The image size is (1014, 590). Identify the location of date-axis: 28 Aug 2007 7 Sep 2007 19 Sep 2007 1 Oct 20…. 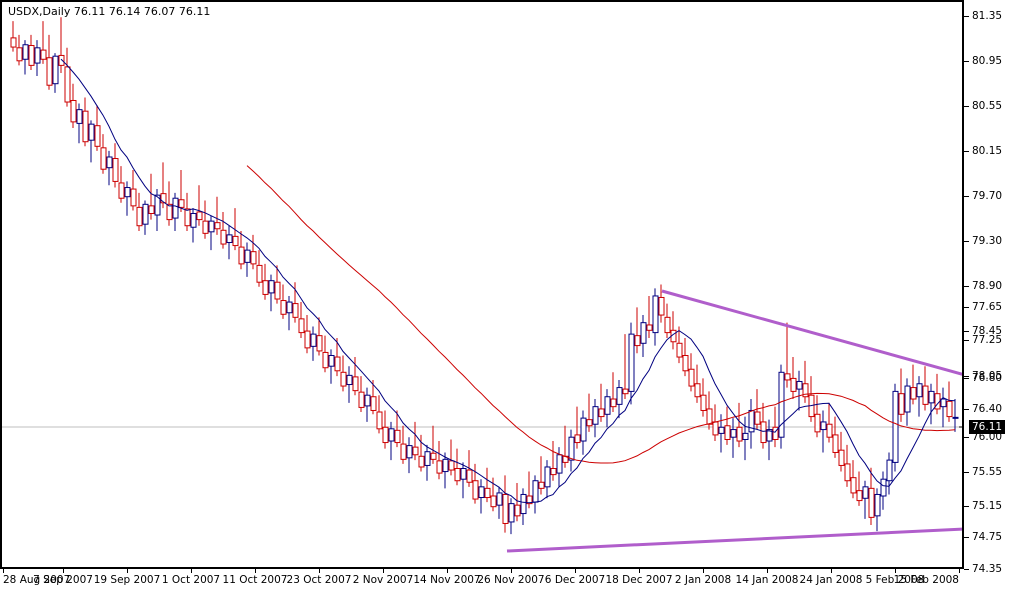
(482, 579).